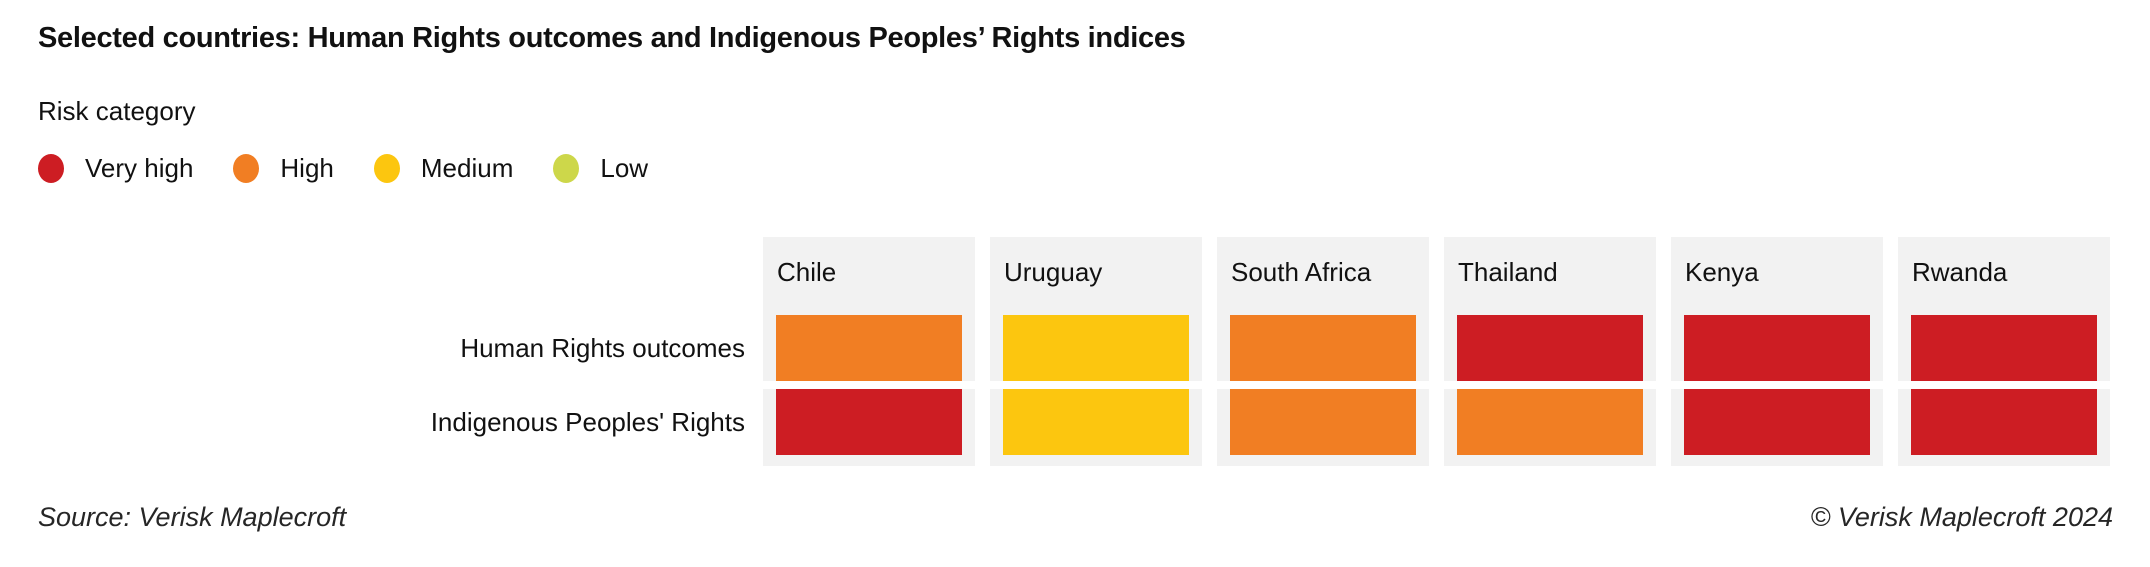  I want to click on legend-label: Very high, so click(139, 168).